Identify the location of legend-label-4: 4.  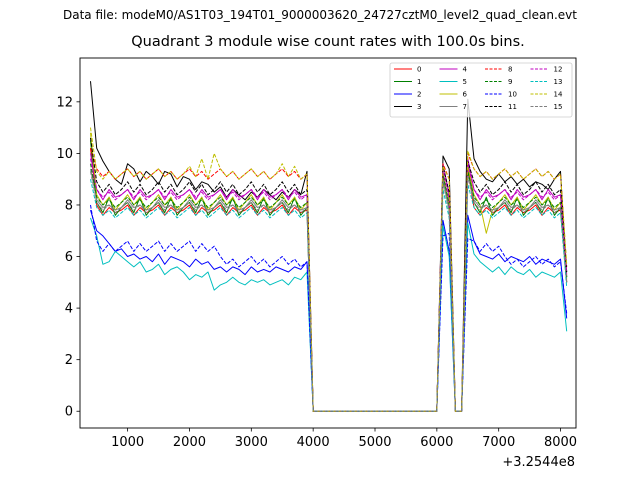
(465, 70).